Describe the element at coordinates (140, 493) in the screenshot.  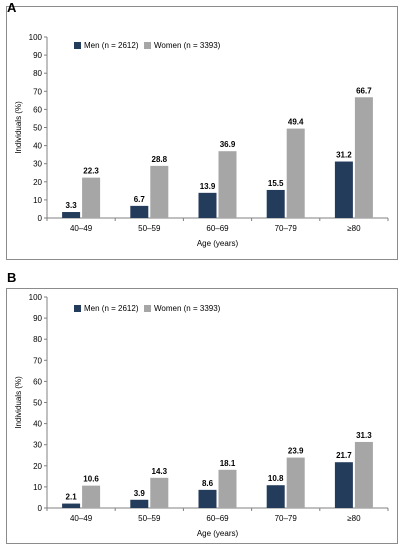
I see `data-label-men: 3.9` at that location.